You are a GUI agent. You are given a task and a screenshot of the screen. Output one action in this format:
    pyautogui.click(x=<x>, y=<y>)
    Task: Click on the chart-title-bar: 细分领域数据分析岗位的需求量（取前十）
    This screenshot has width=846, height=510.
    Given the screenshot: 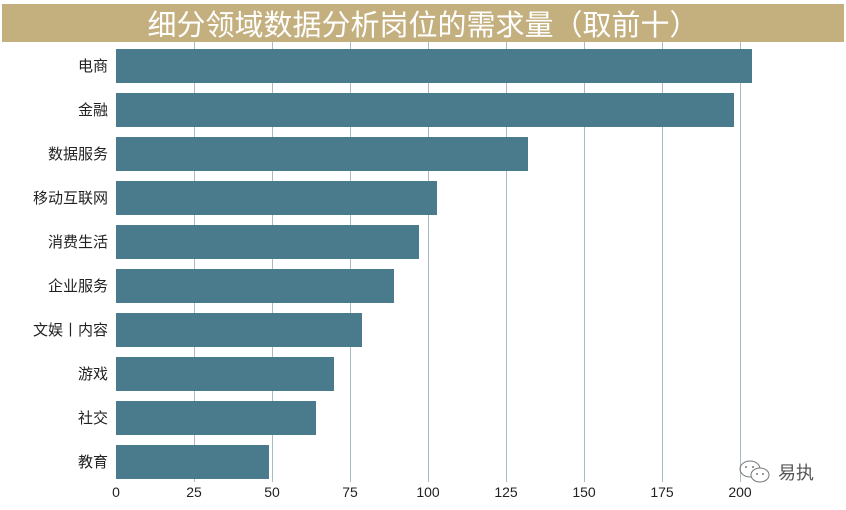 What is the action you would take?
    pyautogui.click(x=423, y=23)
    